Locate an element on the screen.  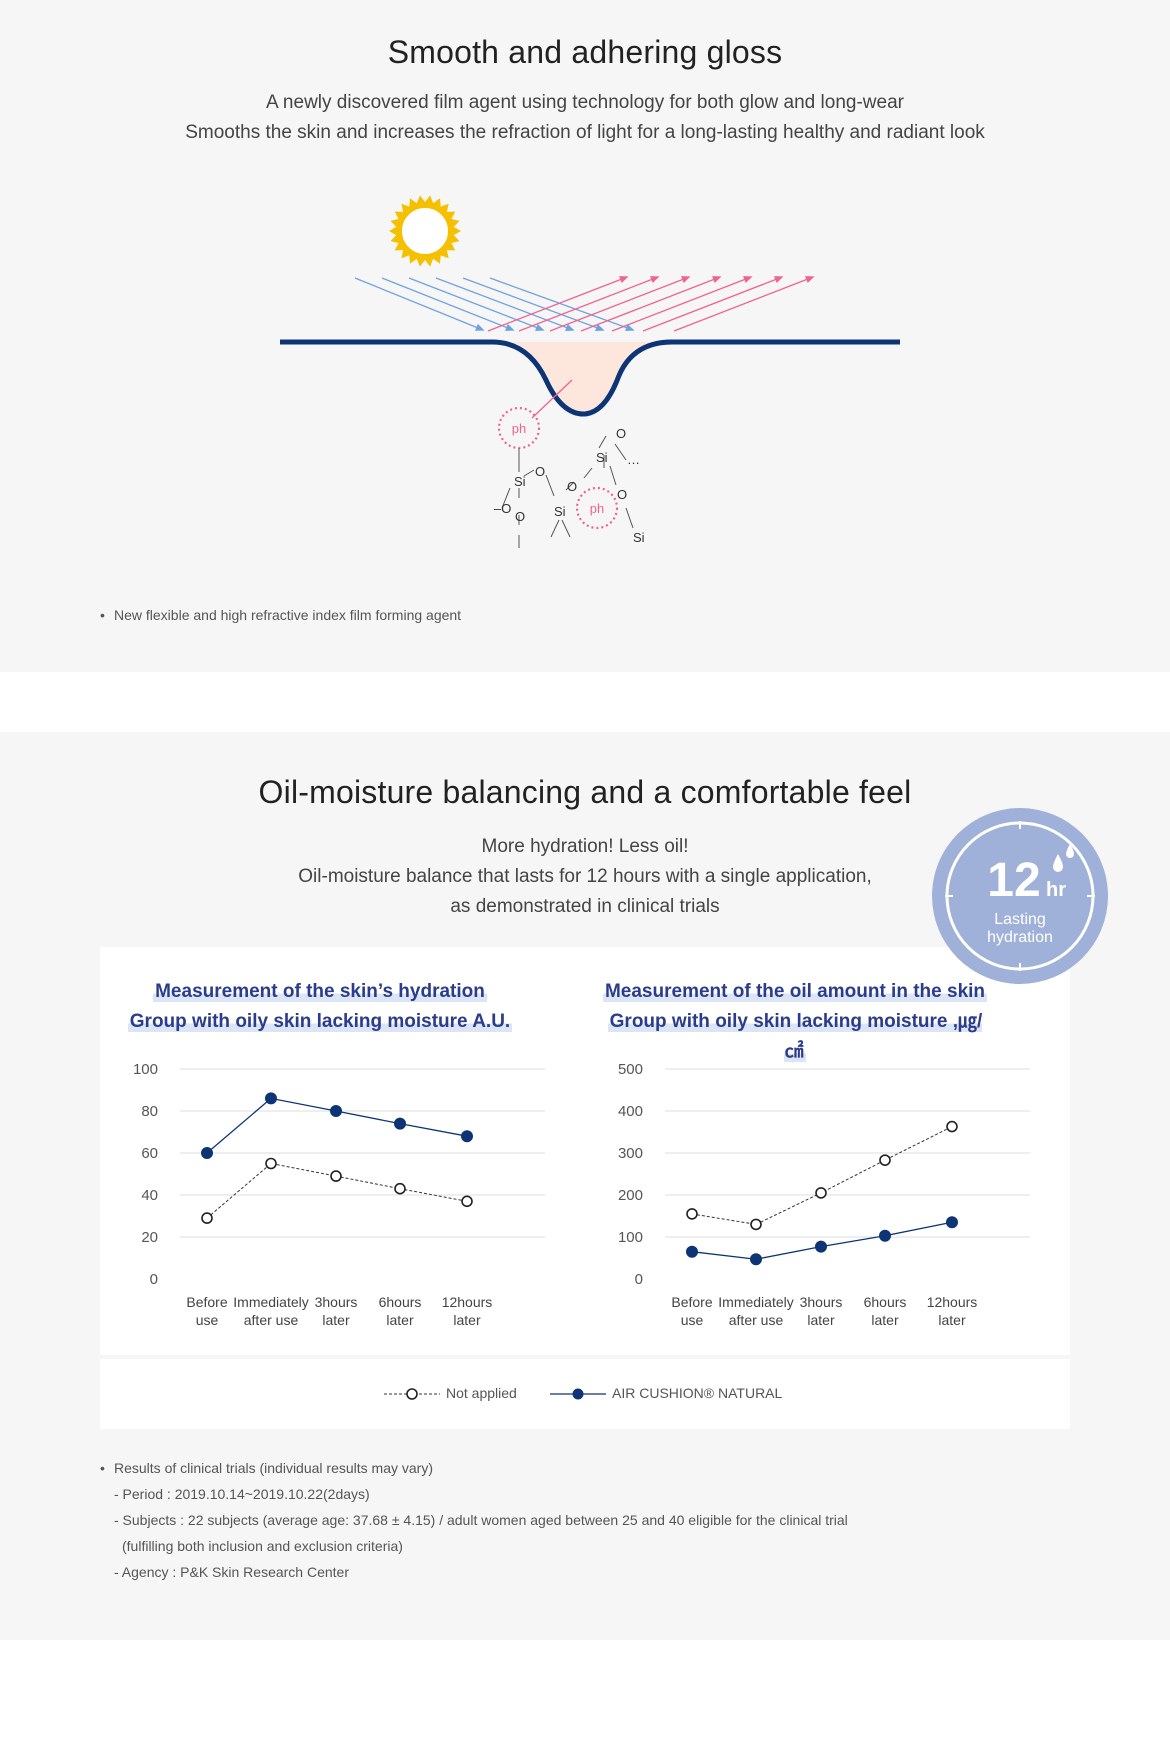
pointer-line is located at coordinates (552, 399).